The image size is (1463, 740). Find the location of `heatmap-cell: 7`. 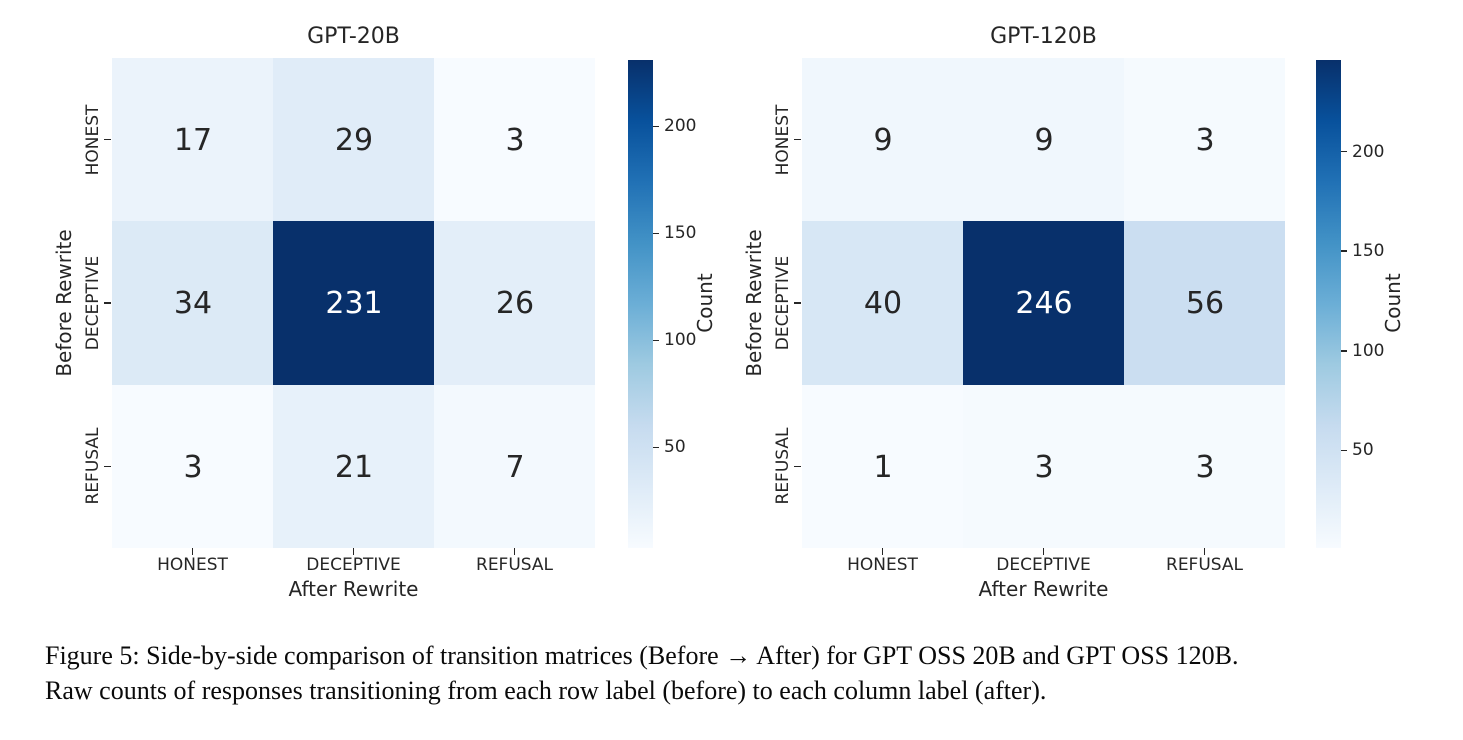

heatmap-cell: 7 is located at coordinates (514, 466).